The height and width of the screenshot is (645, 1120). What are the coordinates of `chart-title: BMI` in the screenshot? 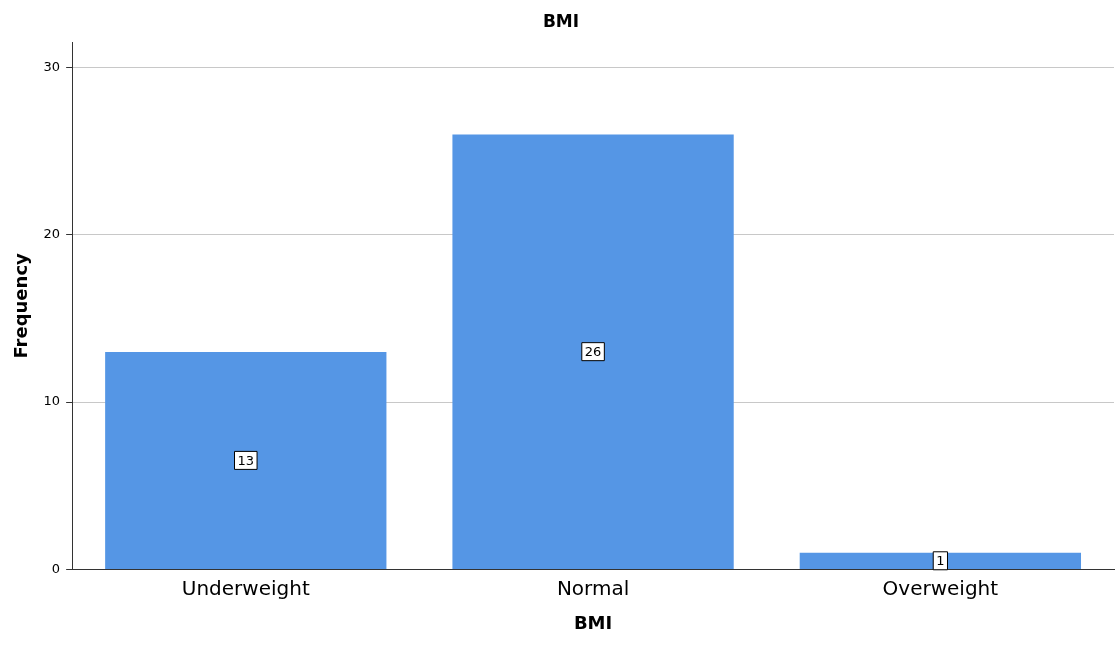 It's located at (561, 20).